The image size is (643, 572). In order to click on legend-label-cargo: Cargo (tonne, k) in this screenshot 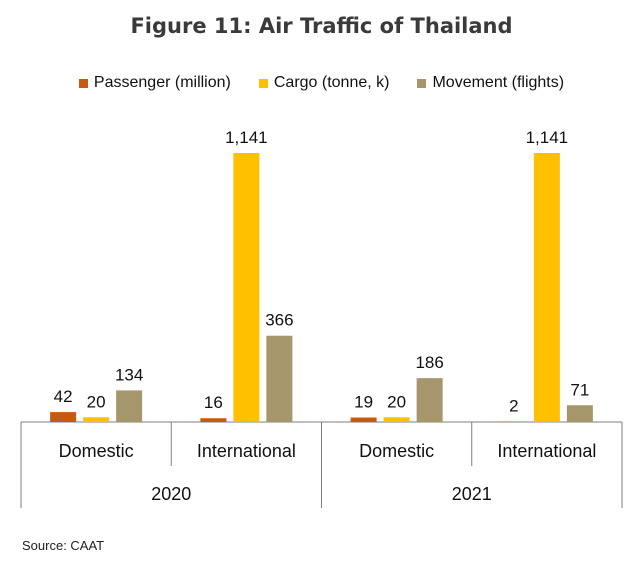, I will do `click(331, 82)`.